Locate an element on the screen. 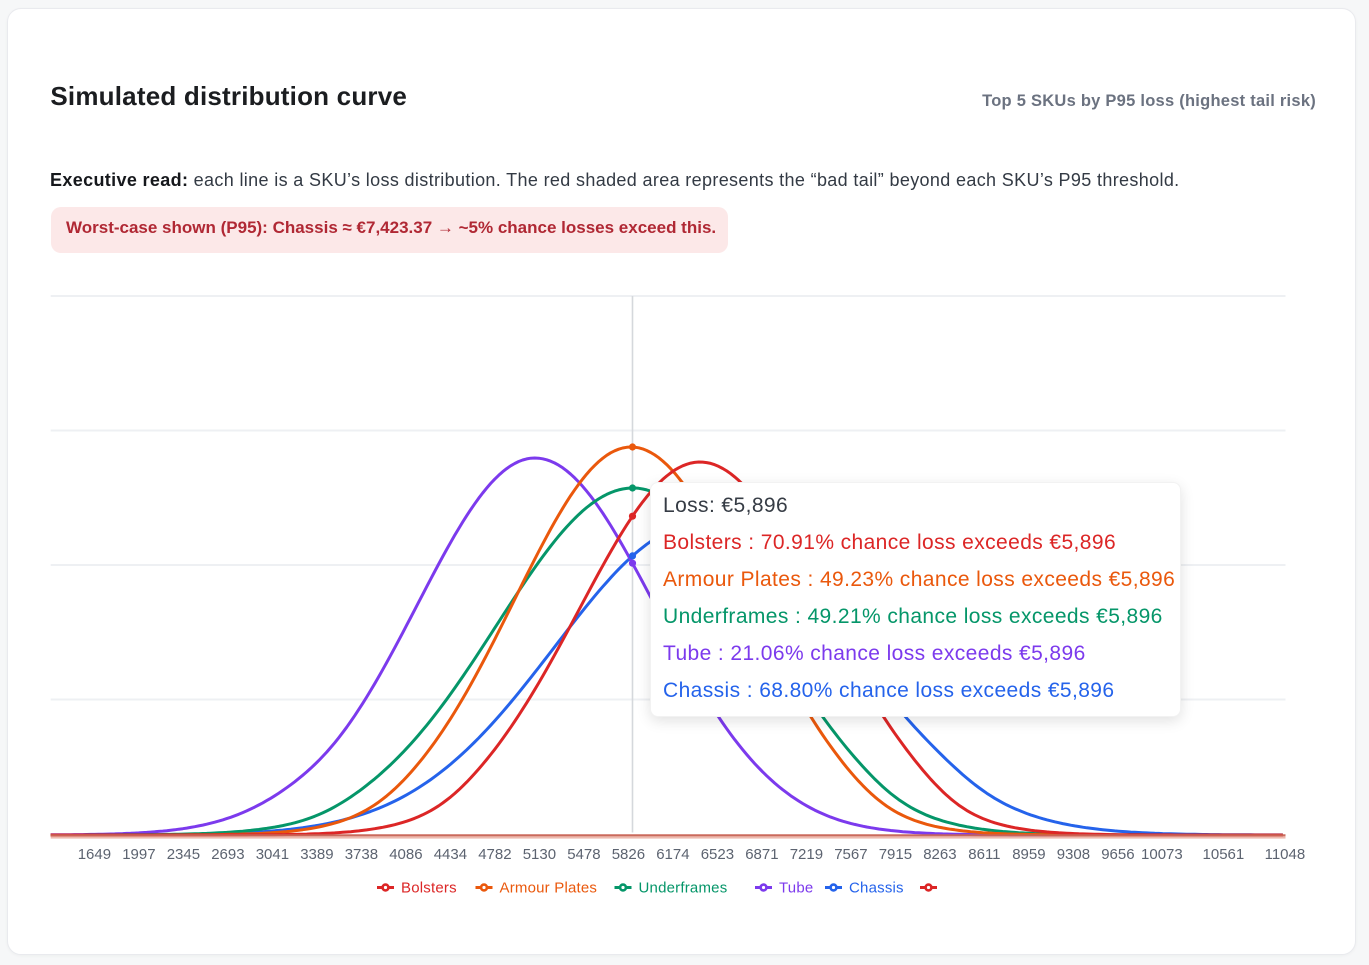 The height and width of the screenshot is (965, 1369). svg-text: 2693 is located at coordinates (227, 854).